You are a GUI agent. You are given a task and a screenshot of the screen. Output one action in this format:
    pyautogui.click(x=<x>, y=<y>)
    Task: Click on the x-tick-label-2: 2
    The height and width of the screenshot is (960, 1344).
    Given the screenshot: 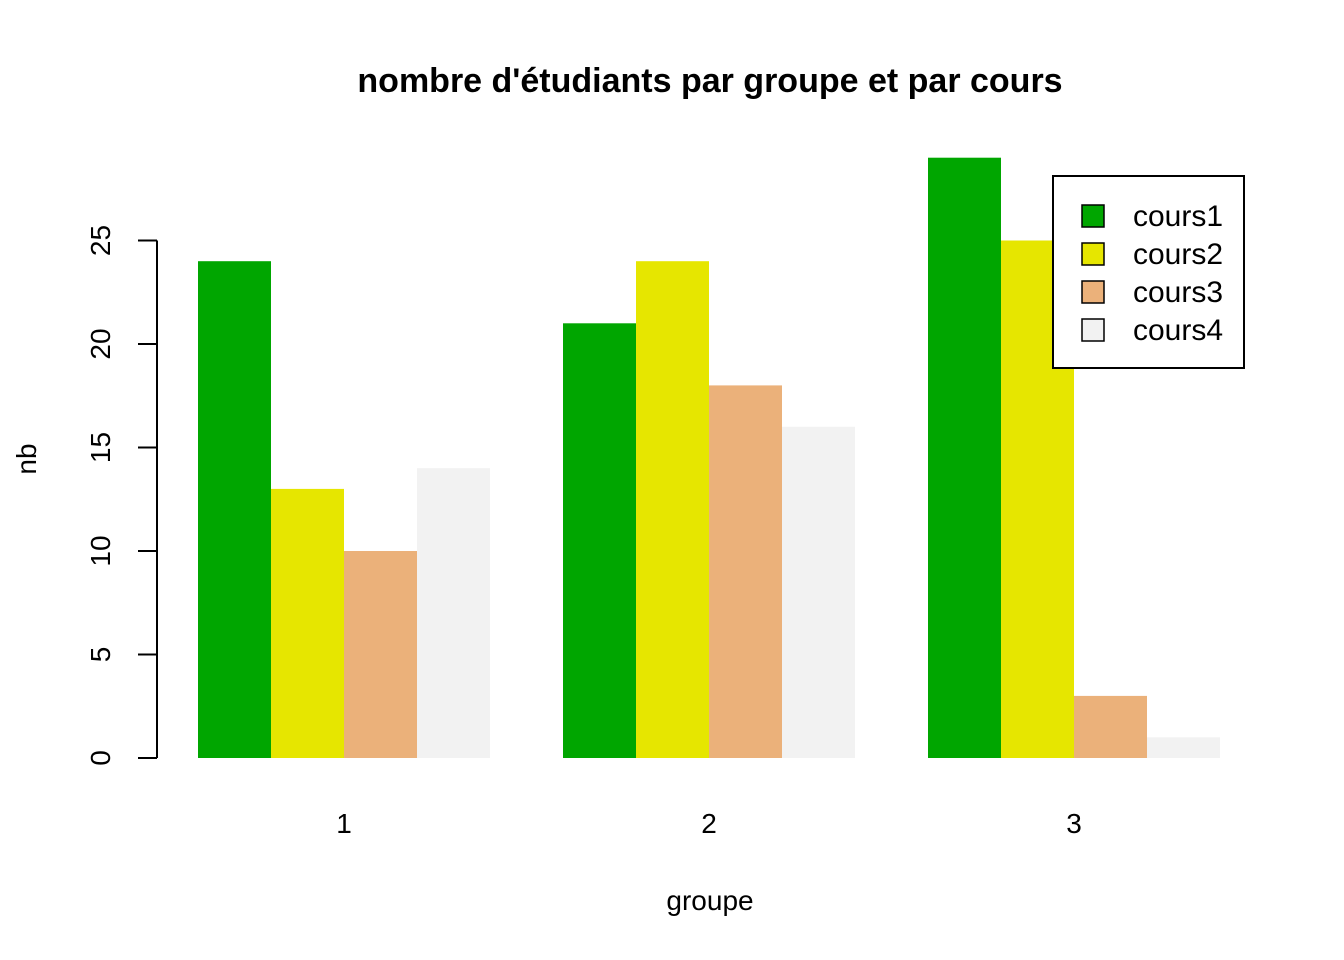 What is the action you would take?
    pyautogui.click(x=709, y=823)
    